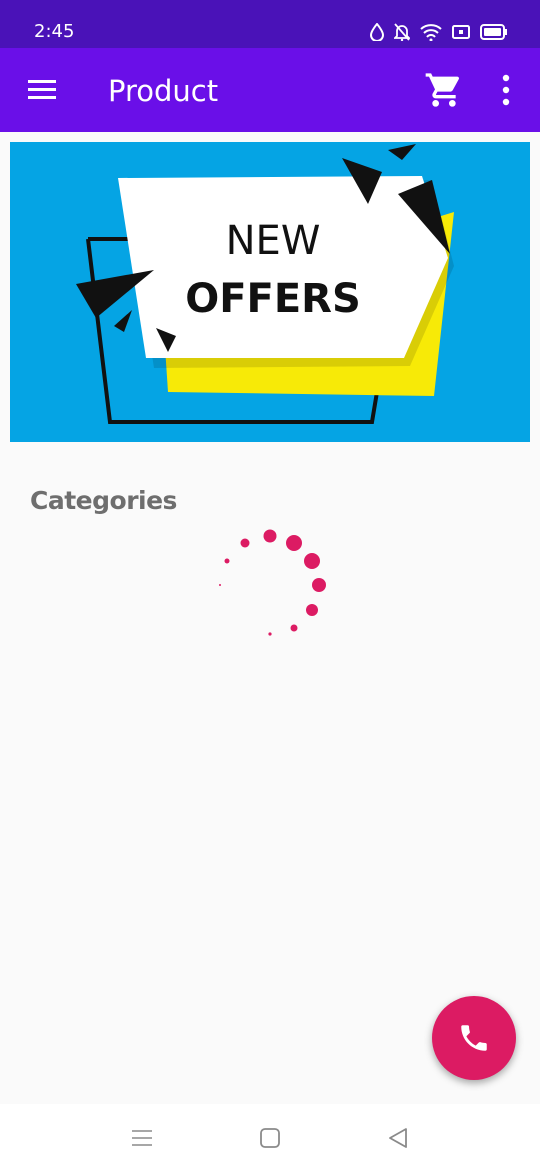 The image size is (540, 1170). I want to click on page-title: Product, so click(163, 91).